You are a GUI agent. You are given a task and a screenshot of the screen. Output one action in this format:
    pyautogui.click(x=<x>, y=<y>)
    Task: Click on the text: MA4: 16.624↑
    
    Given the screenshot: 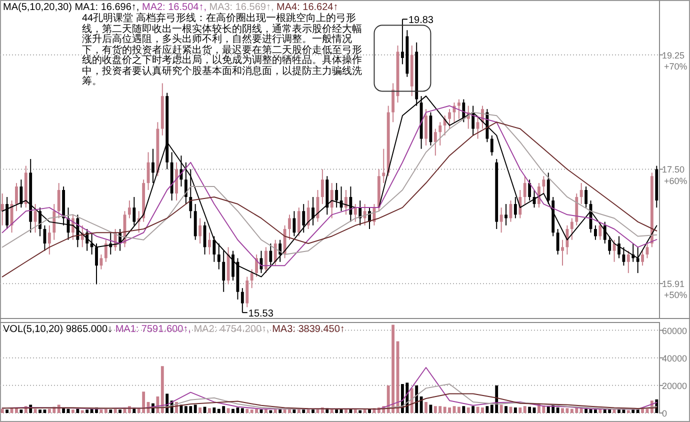 What is the action you would take?
    pyautogui.click(x=307, y=7)
    